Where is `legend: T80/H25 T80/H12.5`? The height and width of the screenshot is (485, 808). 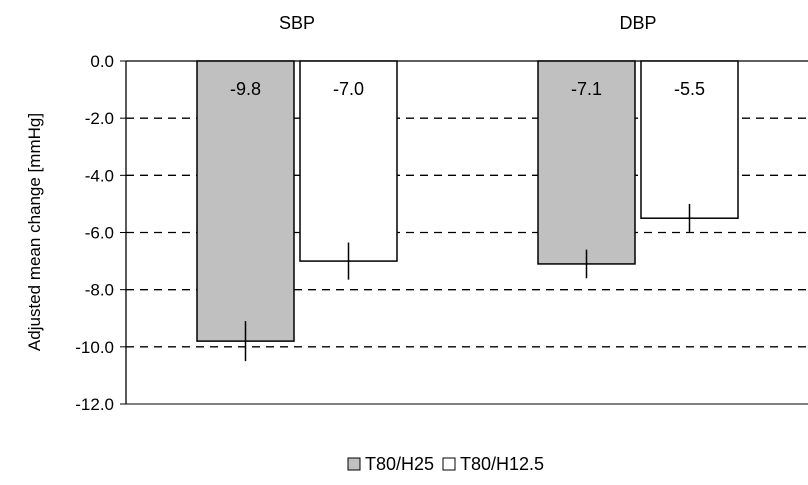 legend: T80/H25 T80/H12.5 is located at coordinates (445, 464).